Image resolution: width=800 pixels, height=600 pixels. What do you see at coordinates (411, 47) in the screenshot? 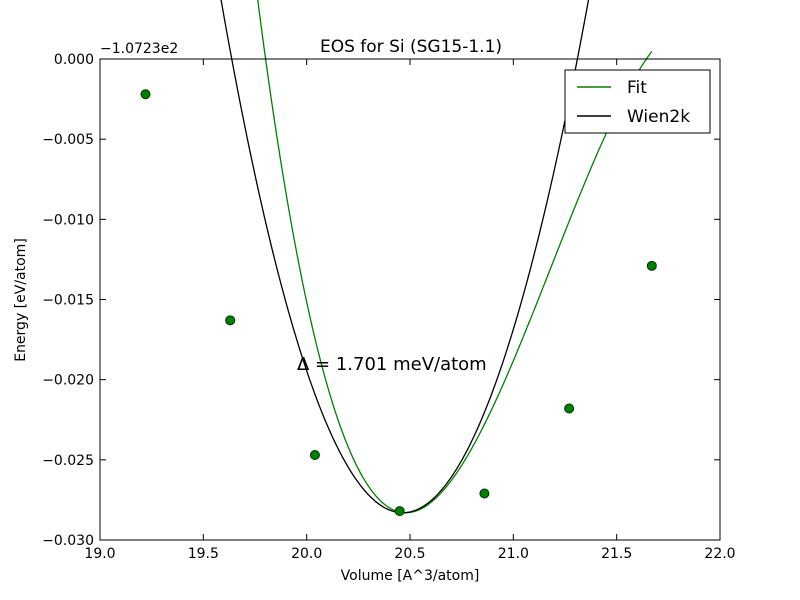
I see `chart-title: EOS for Si (SG15-1.1)` at bounding box center [411, 47].